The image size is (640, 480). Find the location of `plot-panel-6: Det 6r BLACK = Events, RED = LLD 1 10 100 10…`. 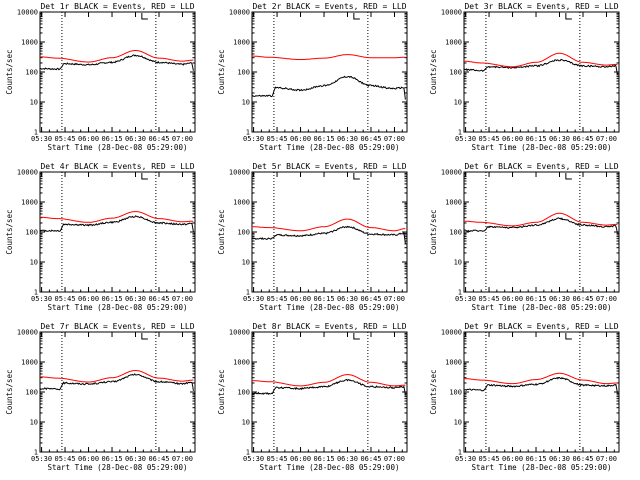

plot-panel-6: Det 6r BLACK = Events, RED = LLD 1 10 100 10… is located at coordinates (524, 237).